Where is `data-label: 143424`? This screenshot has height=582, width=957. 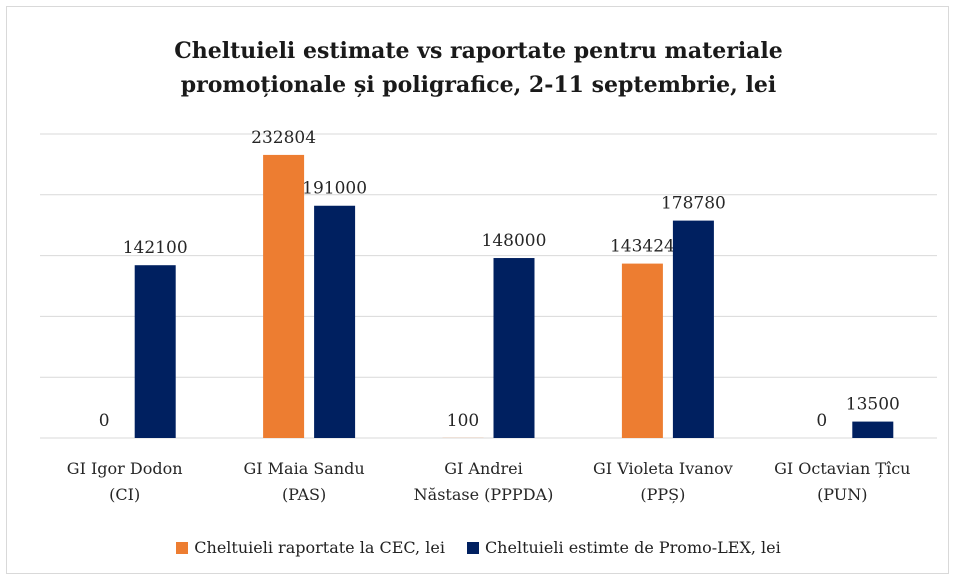 data-label: 143424 is located at coordinates (642, 247).